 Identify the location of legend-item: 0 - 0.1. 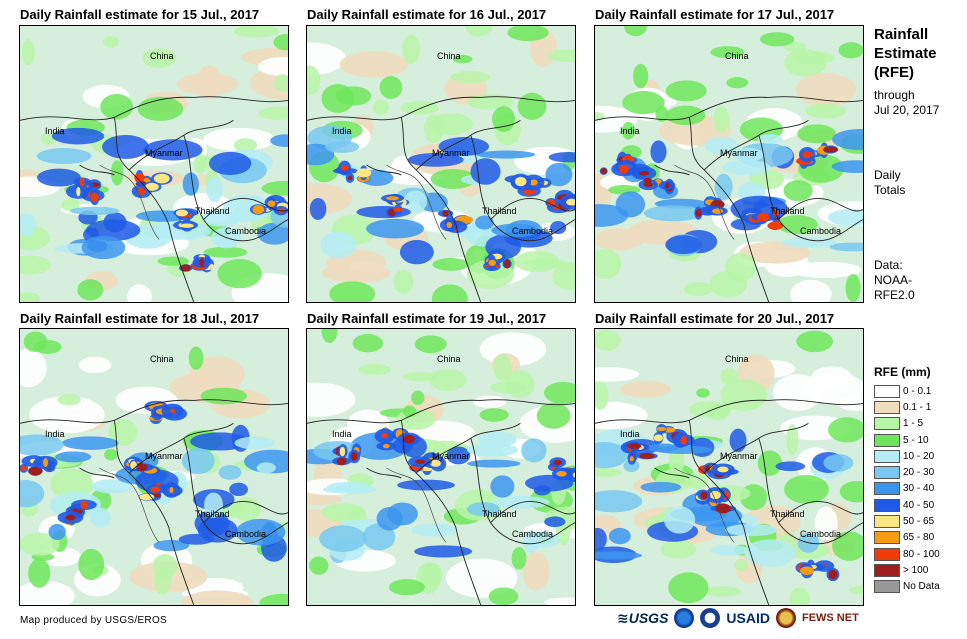
(907, 391).